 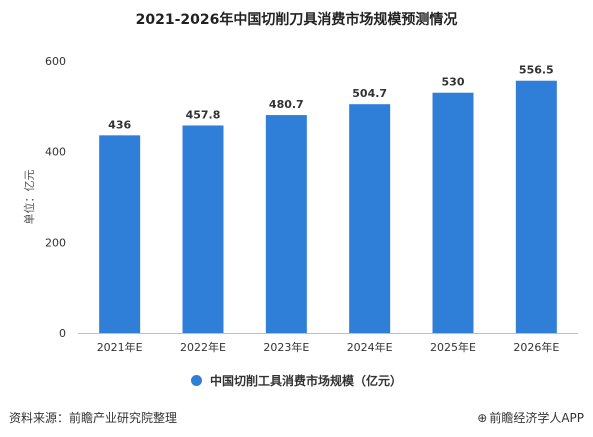 I want to click on bar-value-label: 556.5, so click(x=536, y=70).